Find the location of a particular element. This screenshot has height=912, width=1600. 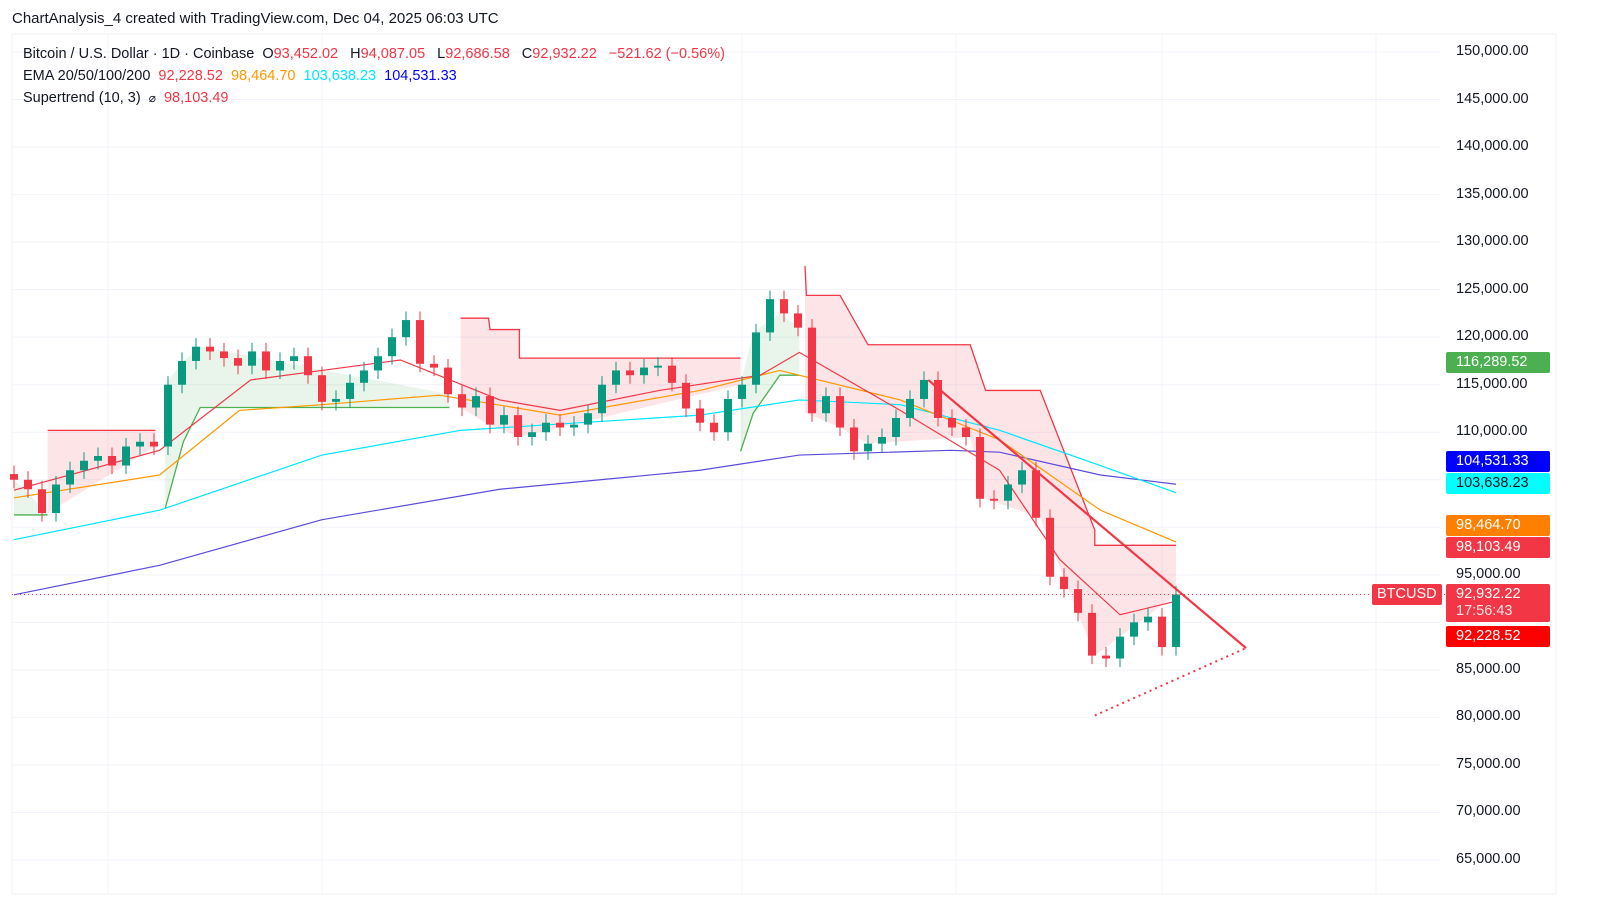

supertrend-down-fill is located at coordinates (600, 377).